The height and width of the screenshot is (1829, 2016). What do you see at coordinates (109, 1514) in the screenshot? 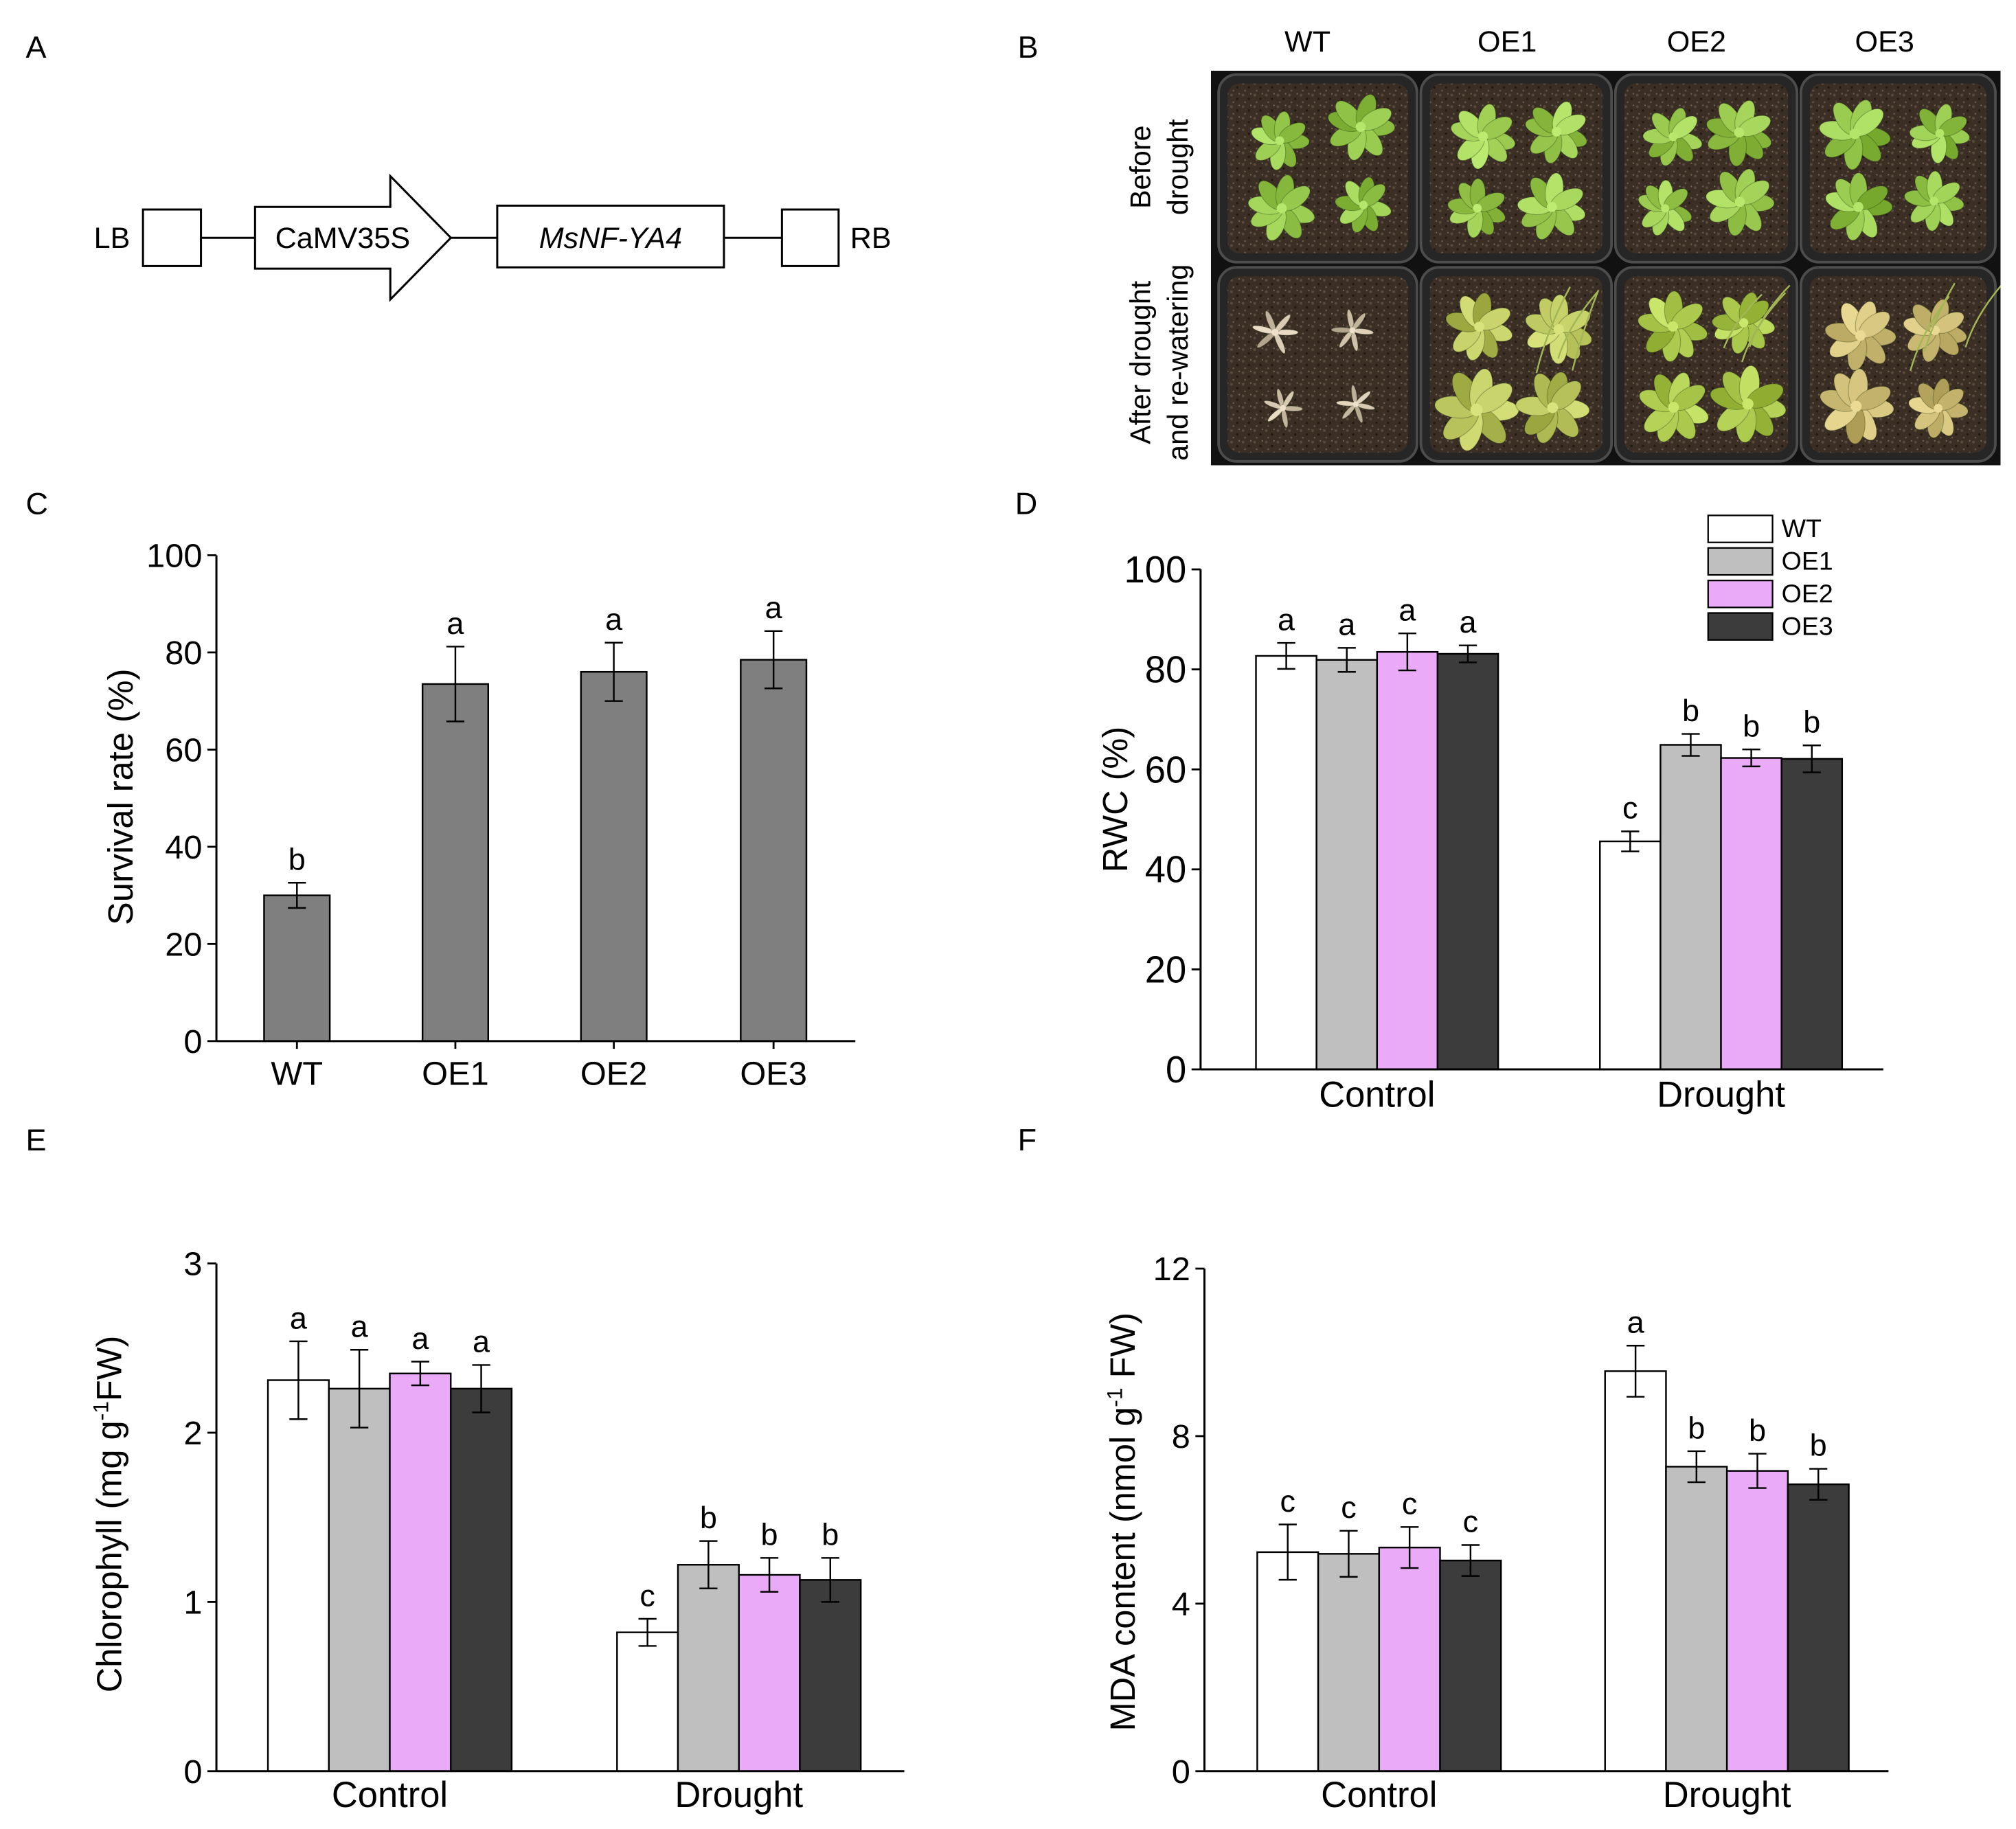
I see `y-axis-title: Chlorophyll (mg g-1FW)` at bounding box center [109, 1514].